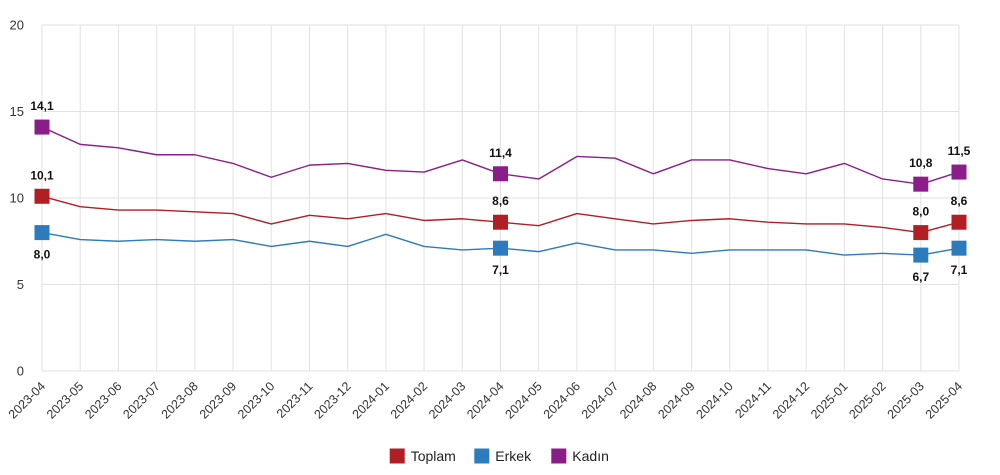 The image size is (1000, 475). I want to click on legend-label: Toplam, so click(433, 456).